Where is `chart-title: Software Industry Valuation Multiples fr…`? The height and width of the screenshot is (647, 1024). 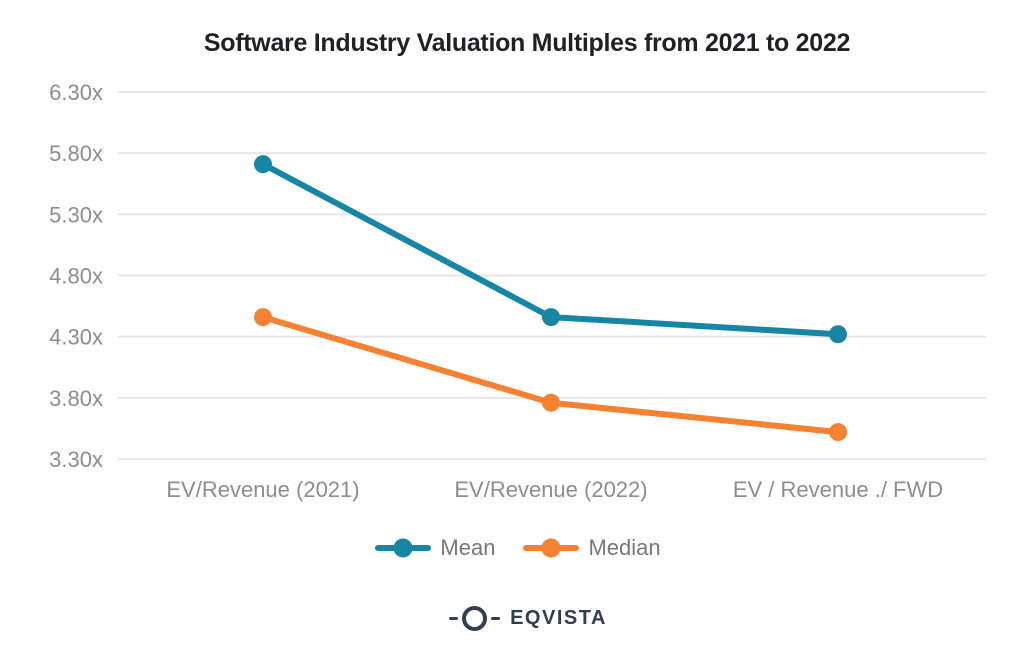
chart-title: Software Industry Valuation Multiples fr… is located at coordinates (527, 43).